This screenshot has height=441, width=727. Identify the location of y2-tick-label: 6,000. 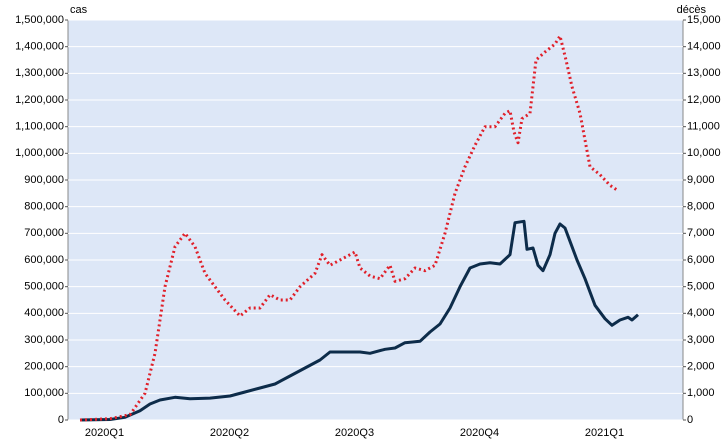
(701, 260).